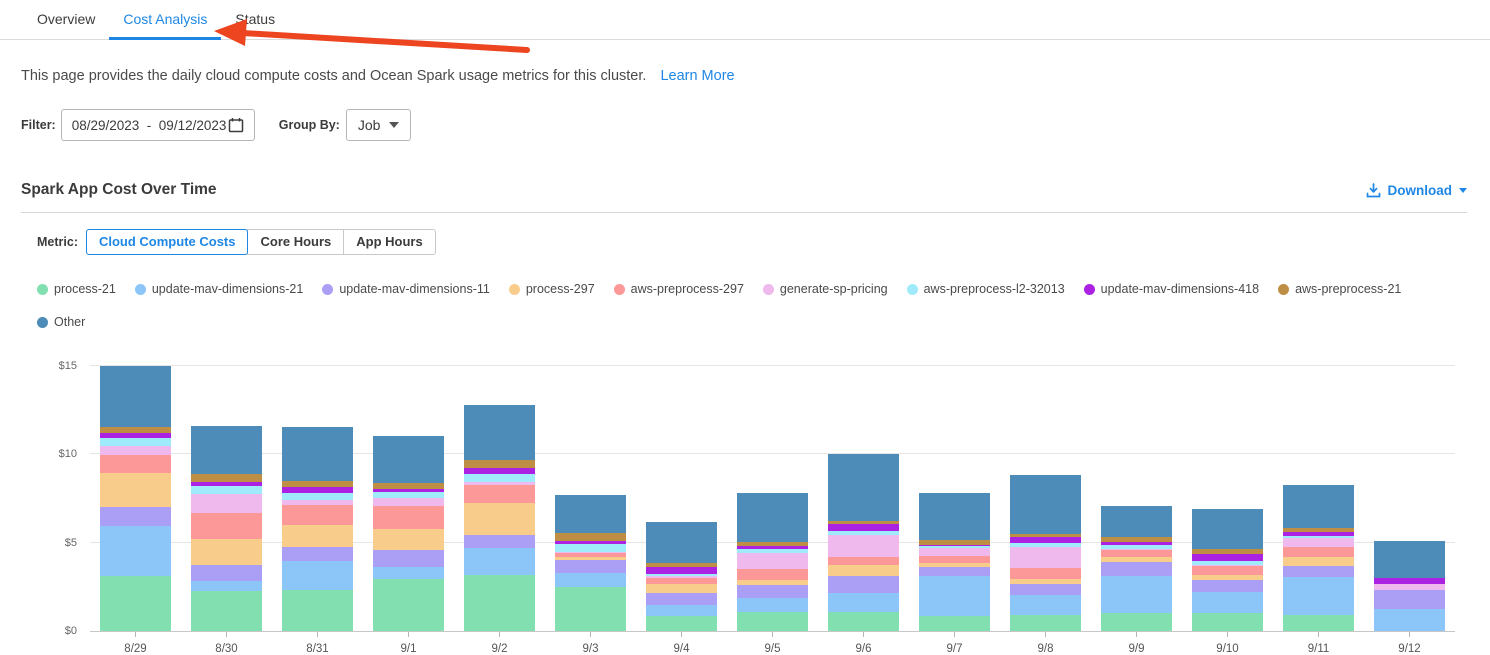 This screenshot has height=655, width=1490. I want to click on download-label: Download, so click(1420, 190).